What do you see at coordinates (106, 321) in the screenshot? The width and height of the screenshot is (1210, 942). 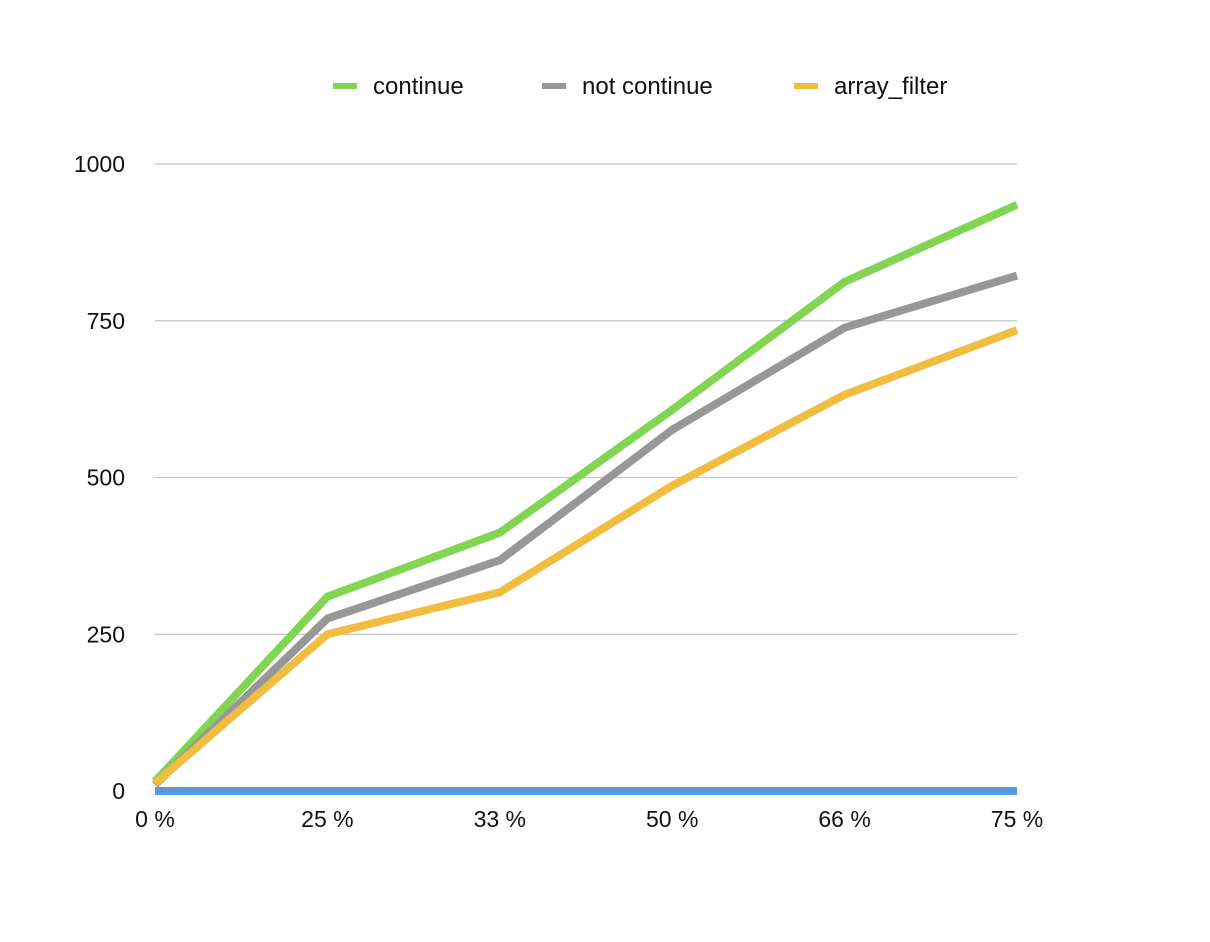 I see `y-tick-label: 750` at bounding box center [106, 321].